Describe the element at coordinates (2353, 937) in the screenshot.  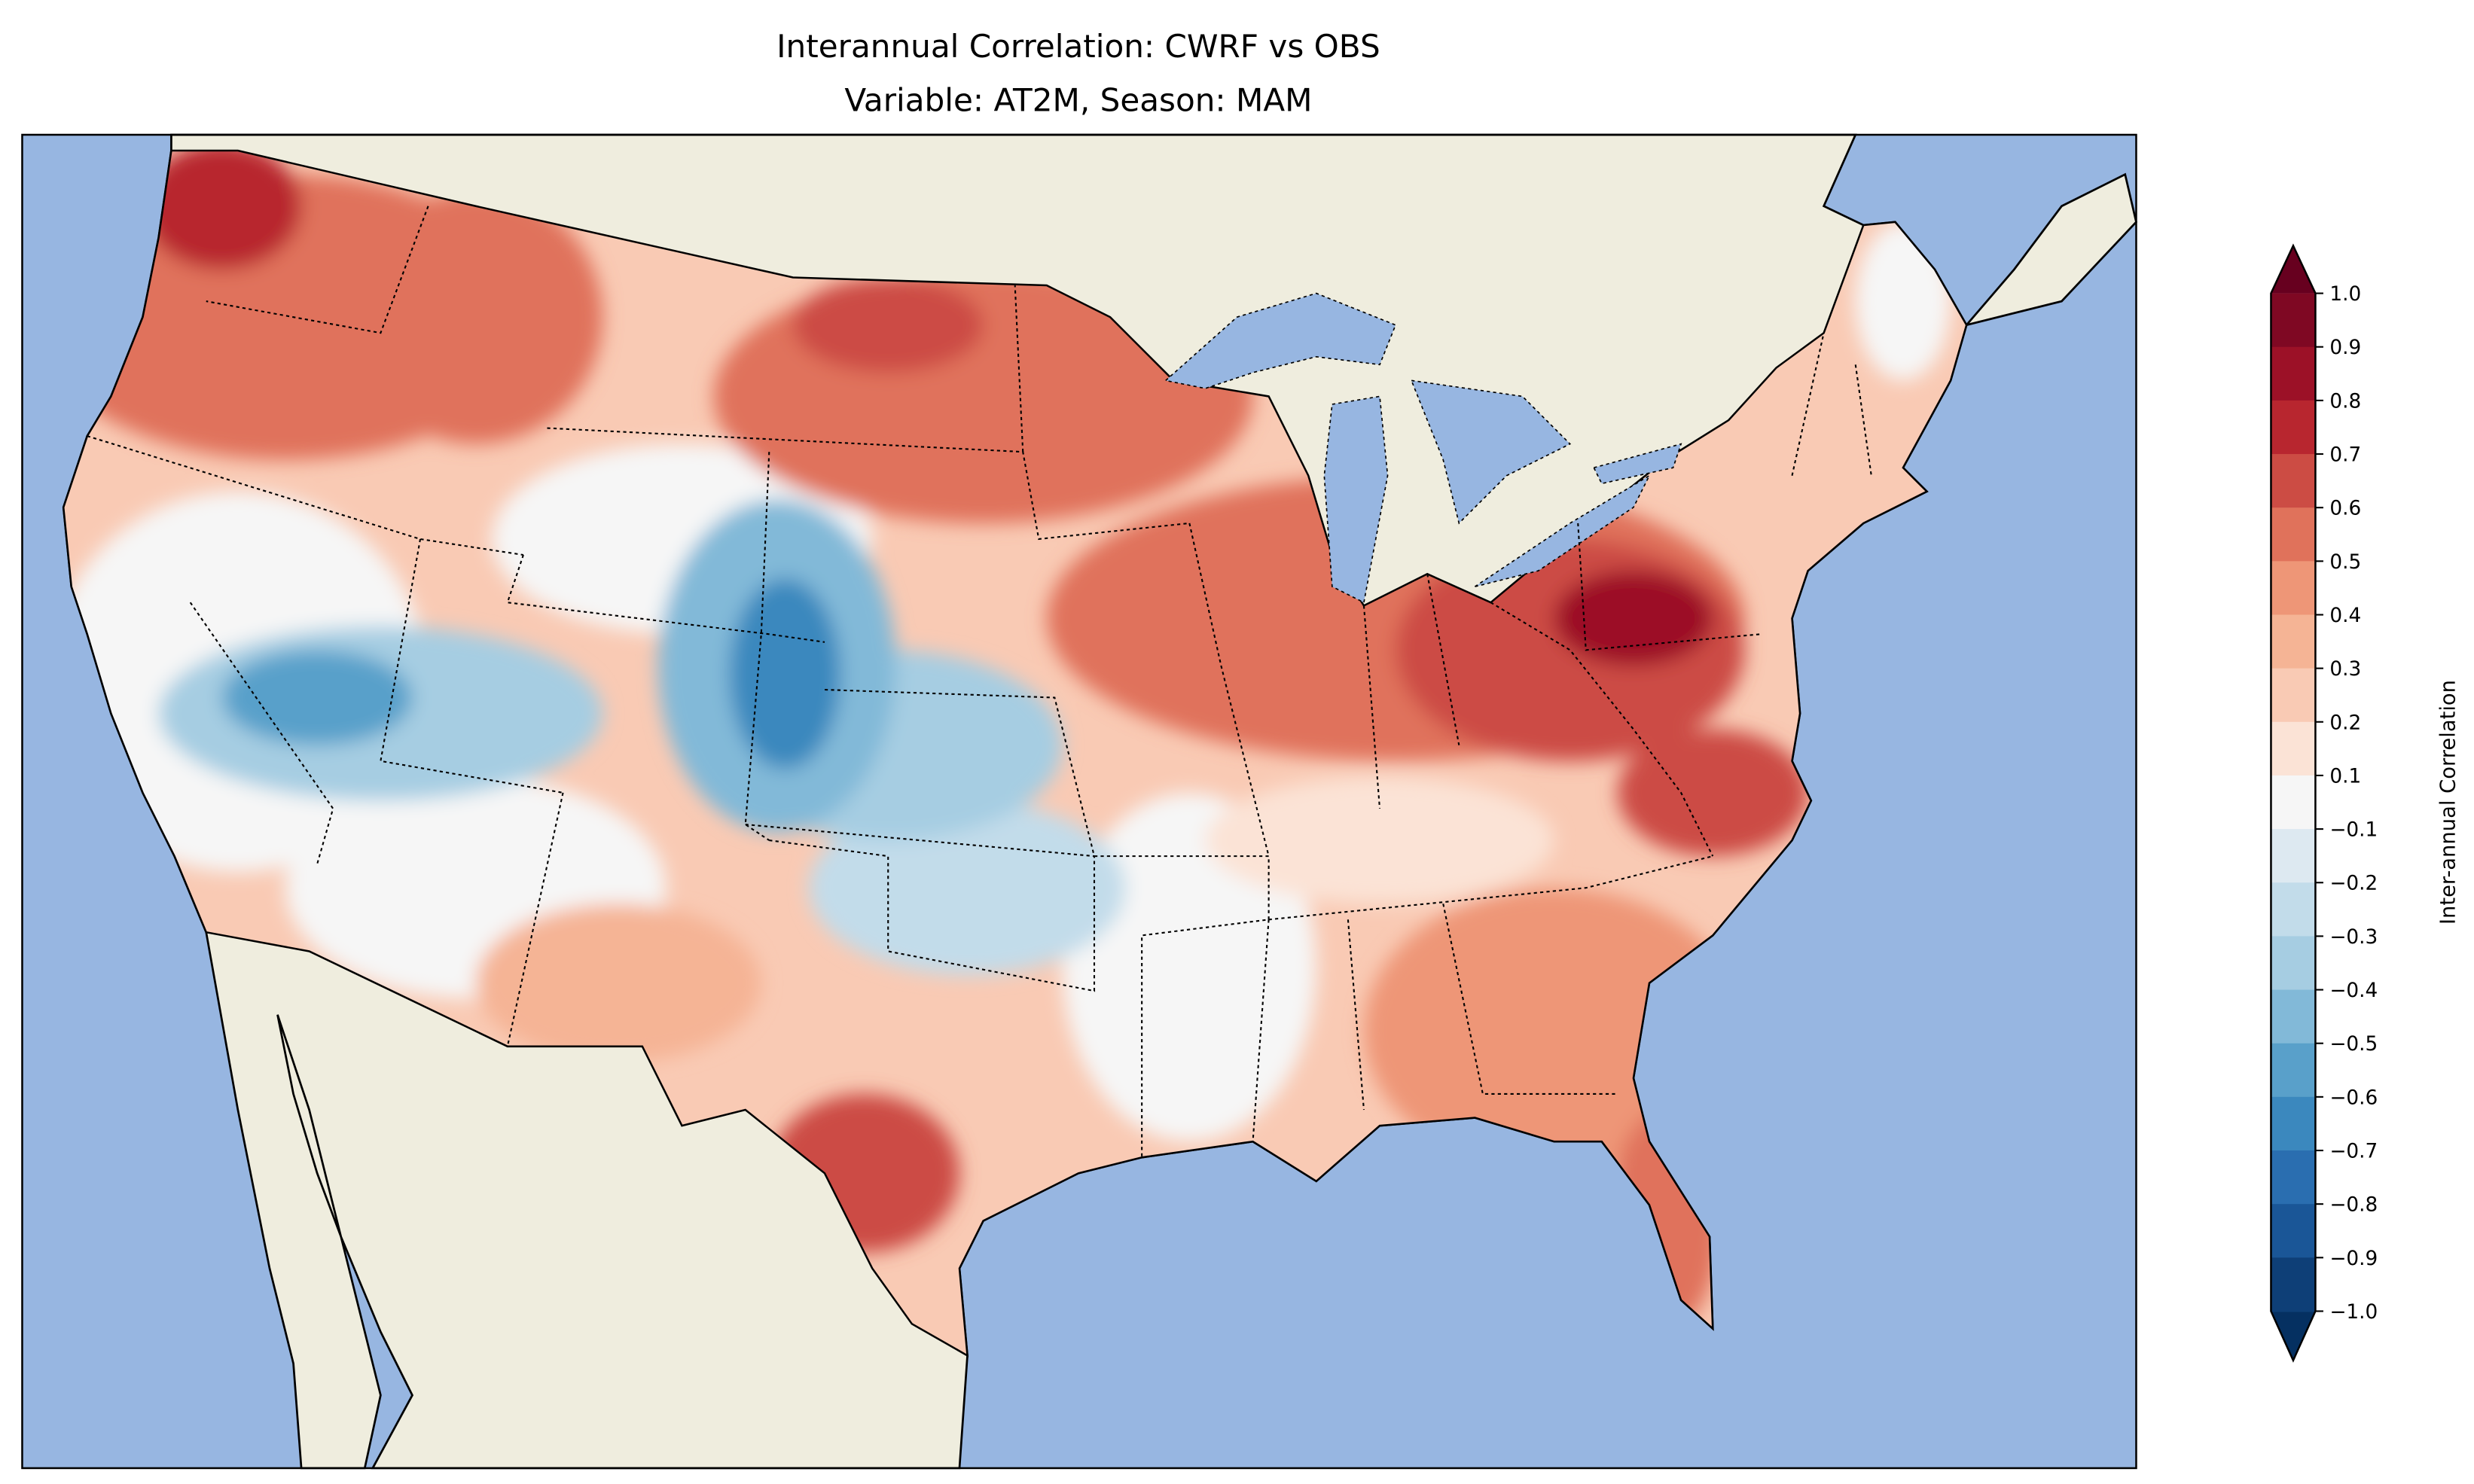
I see `colorbar-tick-label: −0.3` at that location.